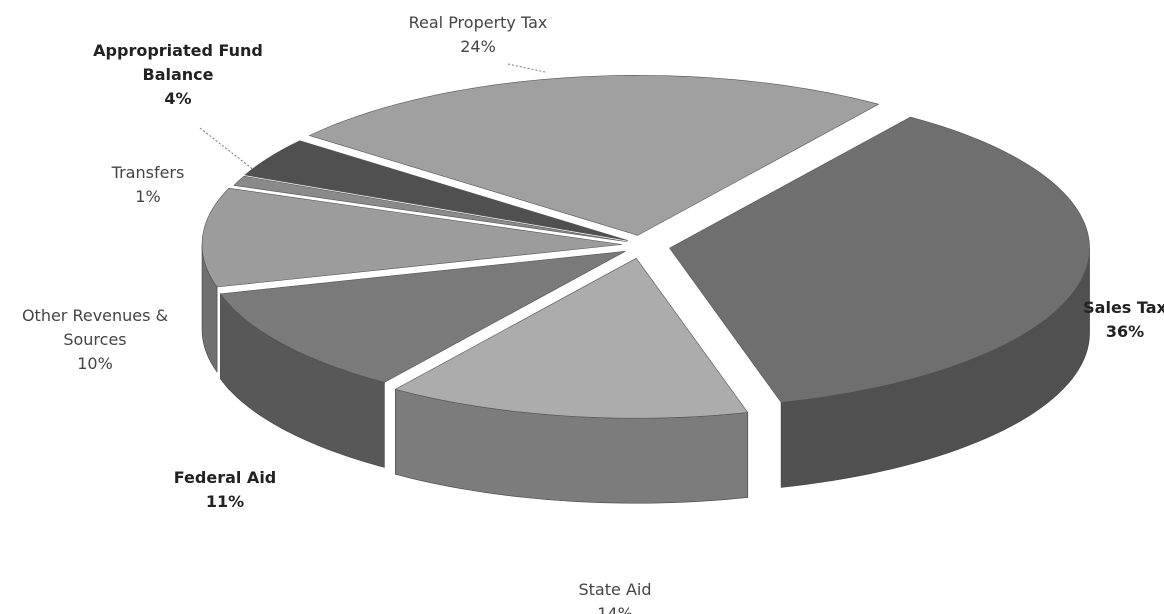  What do you see at coordinates (95, 363) in the screenshot?
I see `value-label: 10%` at bounding box center [95, 363].